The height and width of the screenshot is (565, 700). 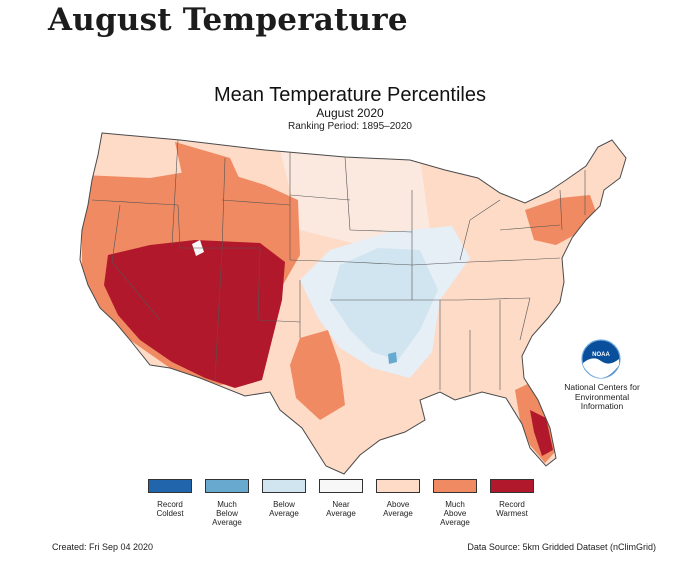 What do you see at coordinates (601, 355) in the screenshot?
I see `noaa-logo-text: NOAA` at bounding box center [601, 355].